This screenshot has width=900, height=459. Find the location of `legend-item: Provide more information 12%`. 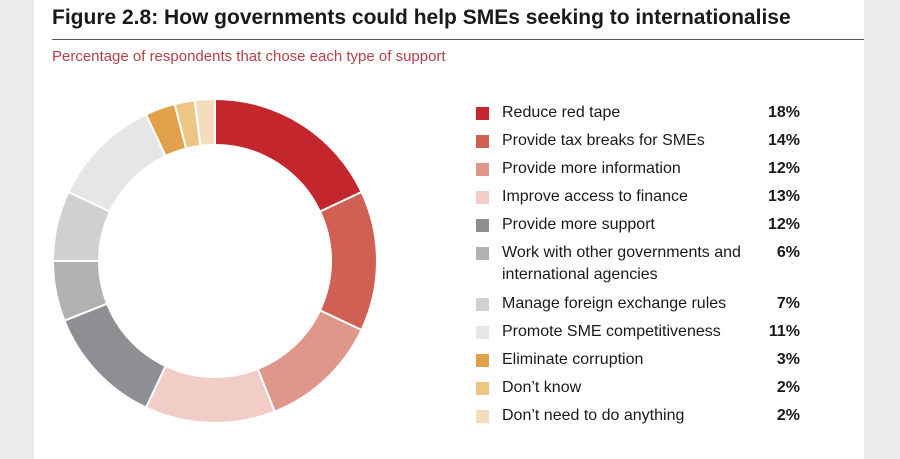

legend-item: Provide more information 12% is located at coordinates (641, 169).